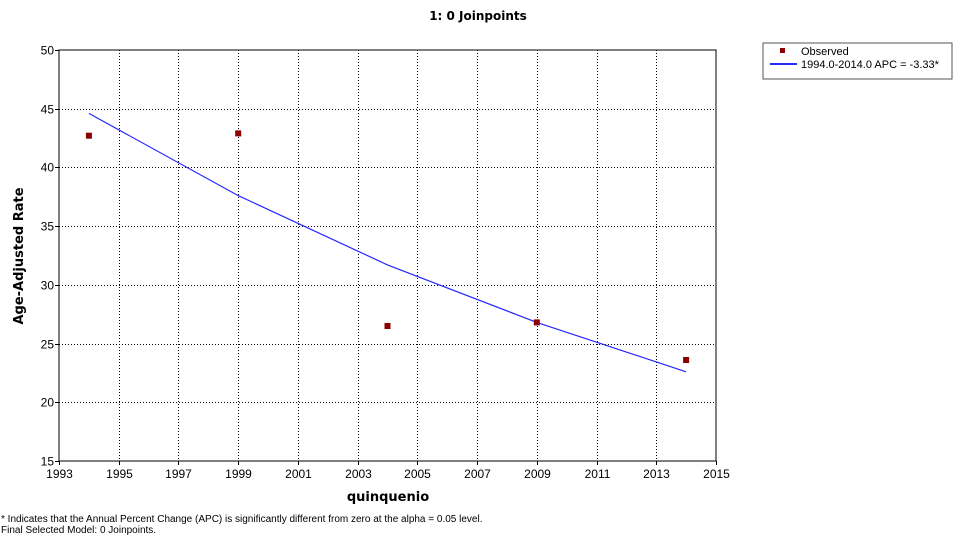 The image size is (956, 547). What do you see at coordinates (537, 474) in the screenshot?
I see `x-tick-label: 2009` at bounding box center [537, 474].